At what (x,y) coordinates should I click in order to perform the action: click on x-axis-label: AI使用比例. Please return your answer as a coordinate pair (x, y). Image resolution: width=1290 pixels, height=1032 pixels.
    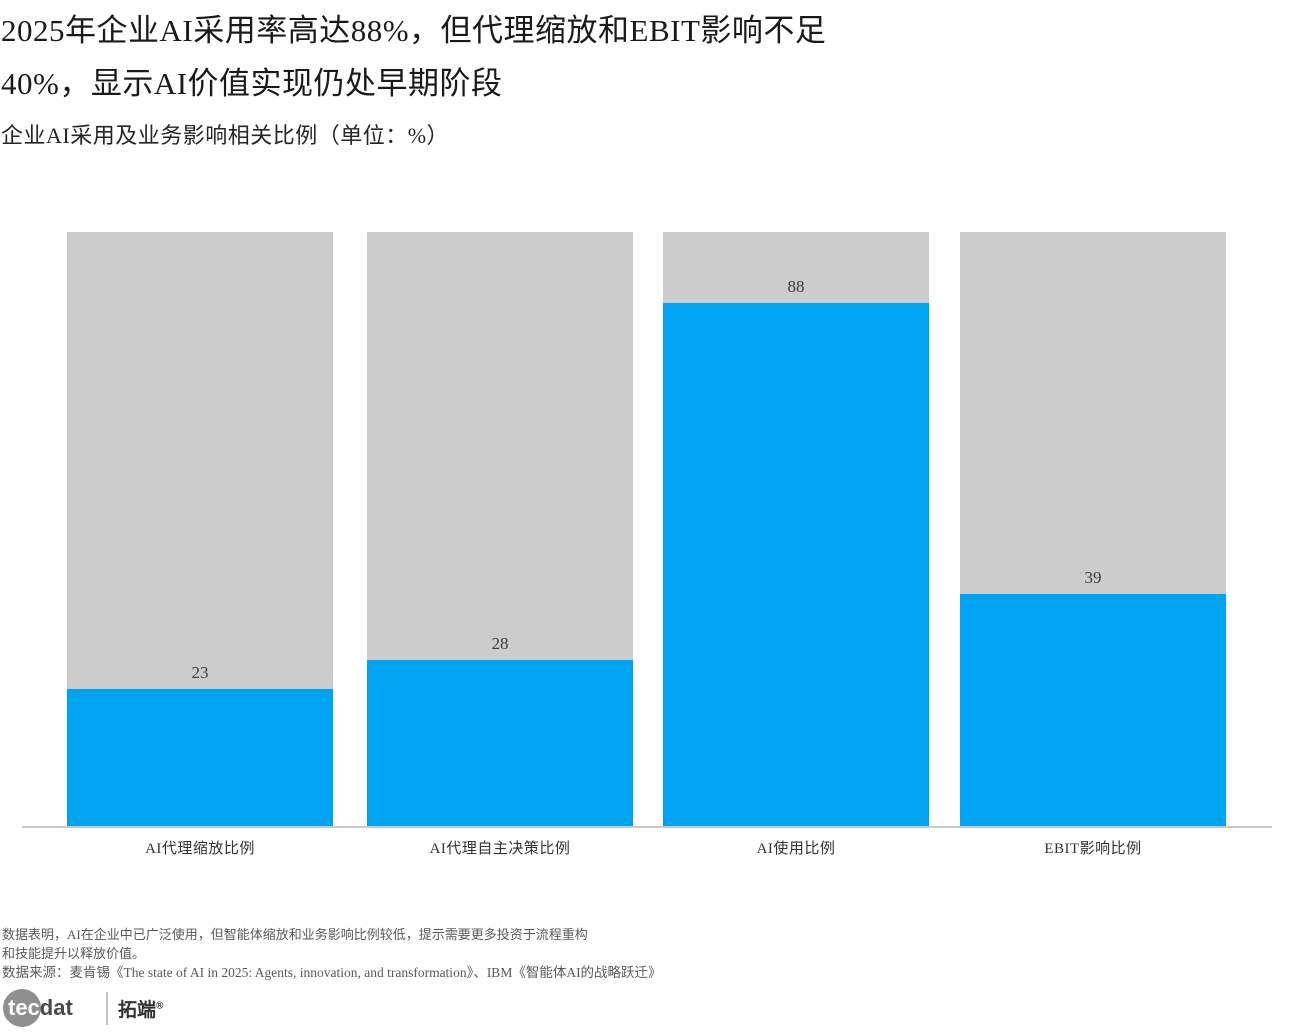
    Looking at the image, I should click on (796, 849).